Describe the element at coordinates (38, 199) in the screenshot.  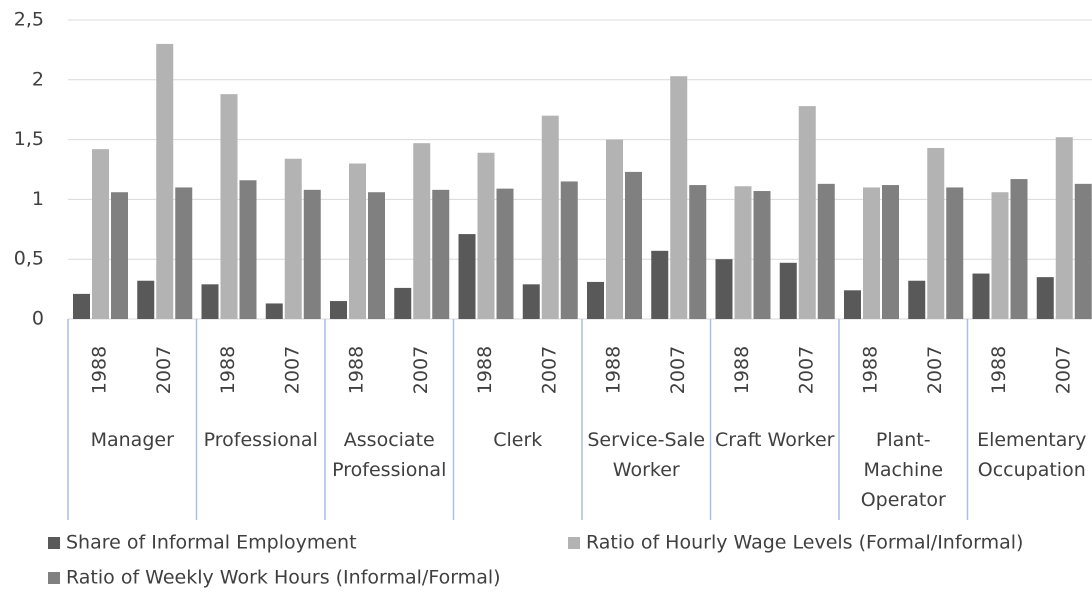
I see `y-tick-label: 1` at that location.